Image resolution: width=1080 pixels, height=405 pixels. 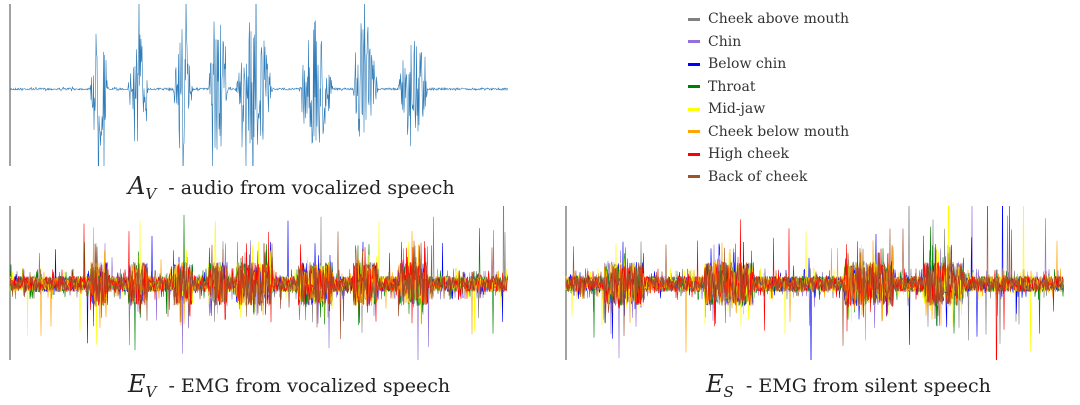 What do you see at coordinates (778, 19) in the screenshot?
I see `legend-label: Cheek above mouth` at bounding box center [778, 19].